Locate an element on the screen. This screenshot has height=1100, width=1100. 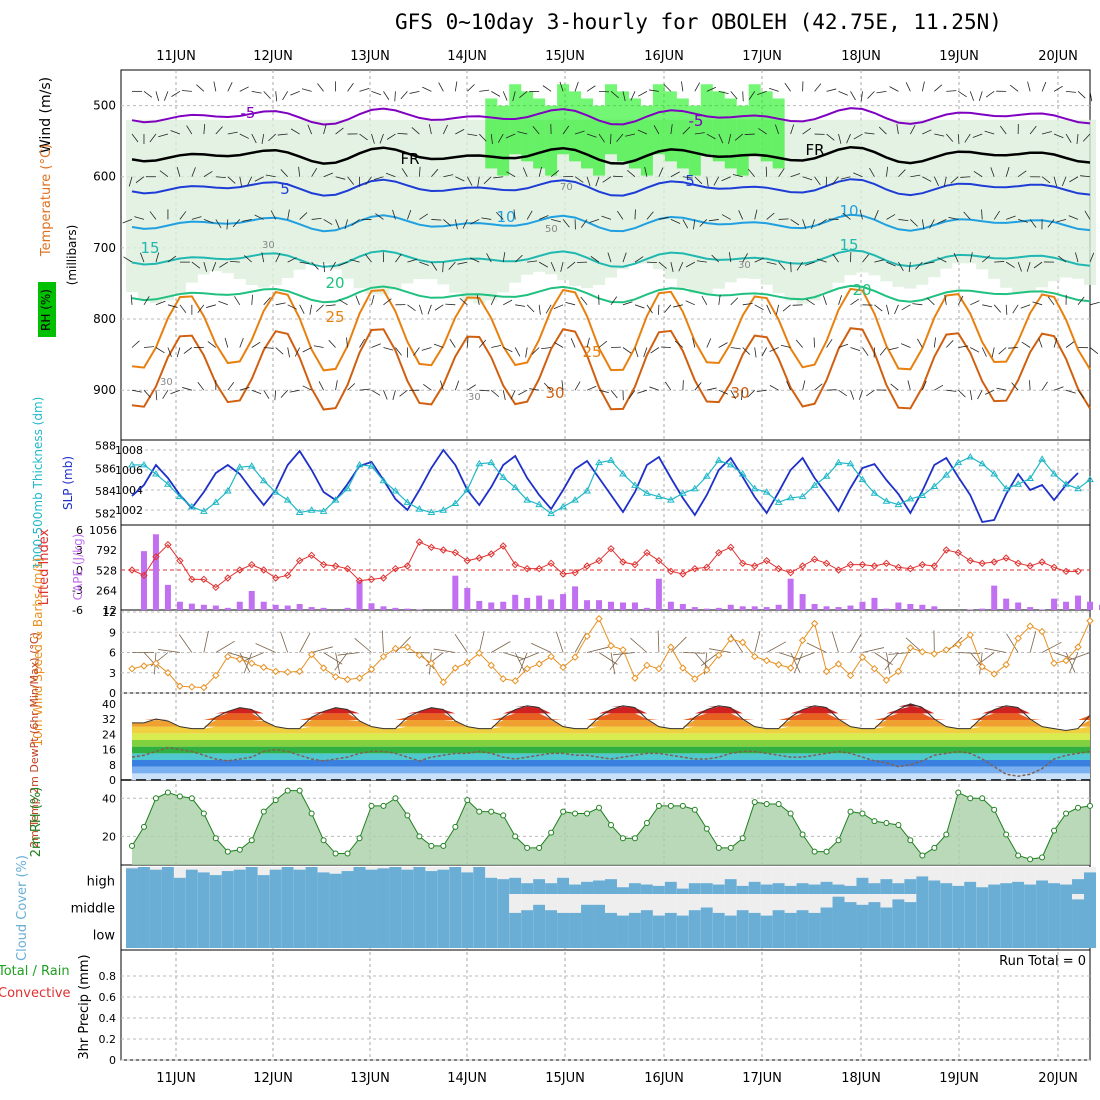
thickness-tick: 588 is located at coordinates (105, 446).